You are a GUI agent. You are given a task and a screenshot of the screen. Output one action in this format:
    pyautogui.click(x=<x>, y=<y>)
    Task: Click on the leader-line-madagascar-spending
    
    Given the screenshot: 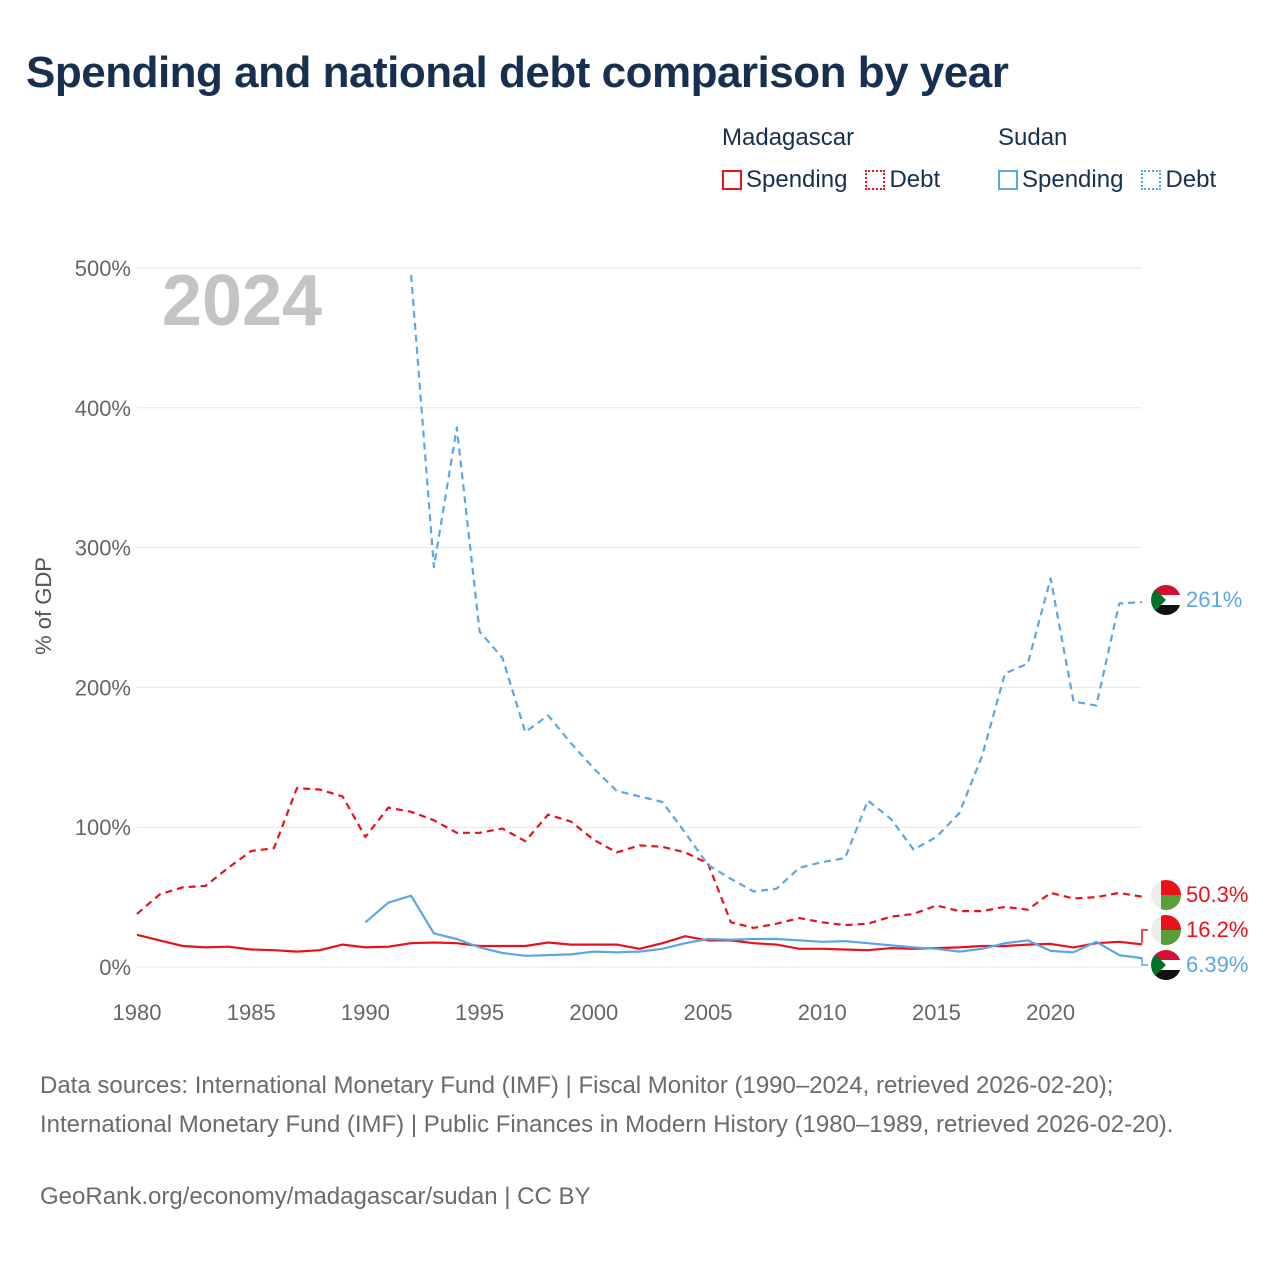 What is the action you would take?
    pyautogui.click(x=1144, y=936)
    